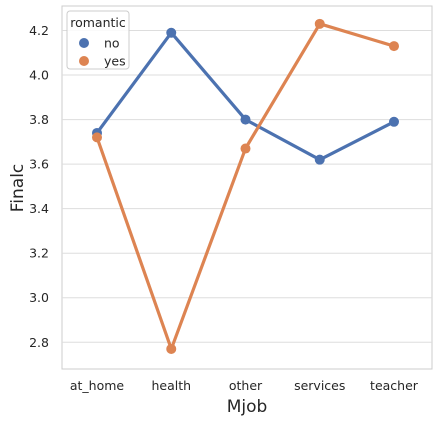 The height and width of the screenshot is (423, 439). I want to click on y-axis-label: Finalc, so click(18, 188).